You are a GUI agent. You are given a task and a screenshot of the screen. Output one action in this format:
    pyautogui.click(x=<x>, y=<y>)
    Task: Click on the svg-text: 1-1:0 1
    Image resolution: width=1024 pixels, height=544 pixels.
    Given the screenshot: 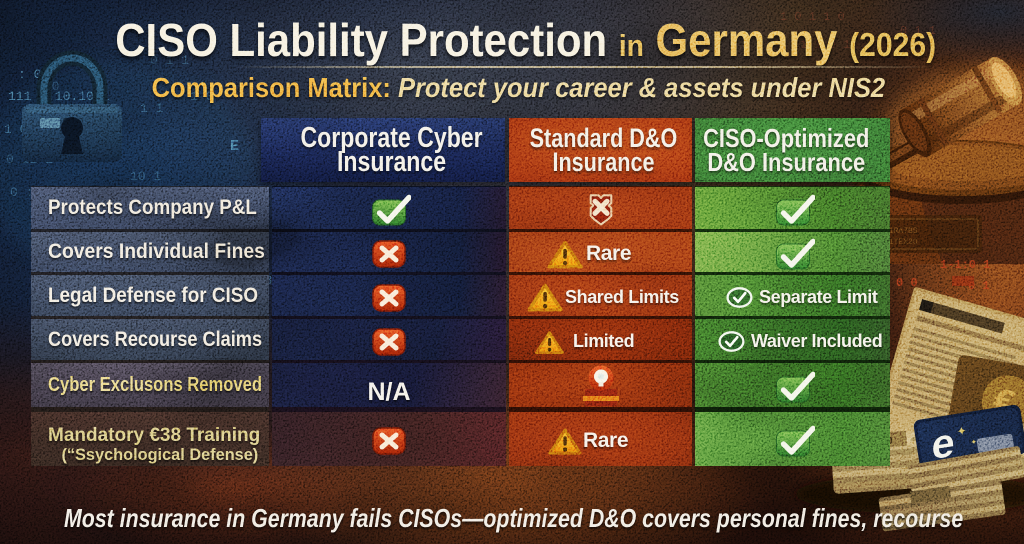 What is the action you would take?
    pyautogui.click(x=965, y=265)
    